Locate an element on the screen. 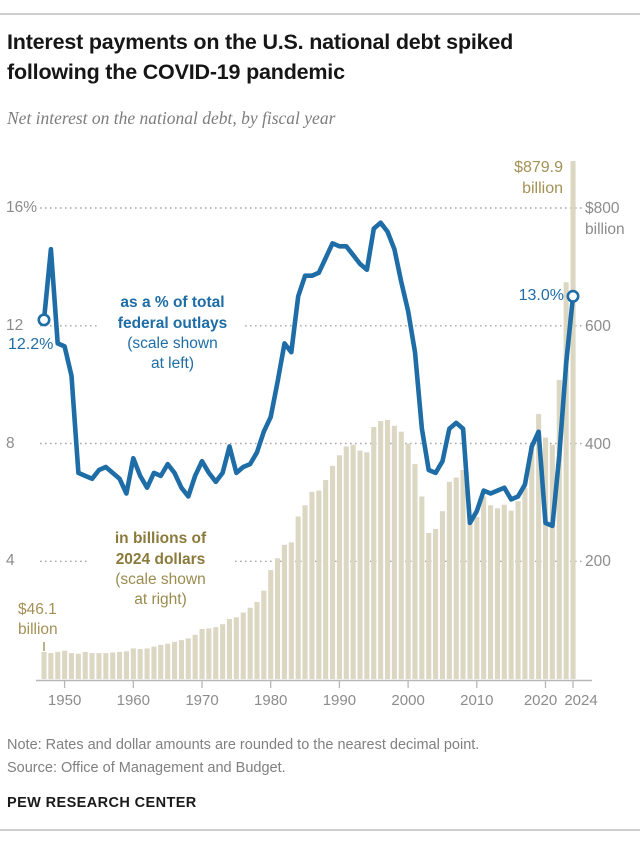 The width and height of the screenshot is (640, 844). bar-1978 is located at coordinates (257, 640).